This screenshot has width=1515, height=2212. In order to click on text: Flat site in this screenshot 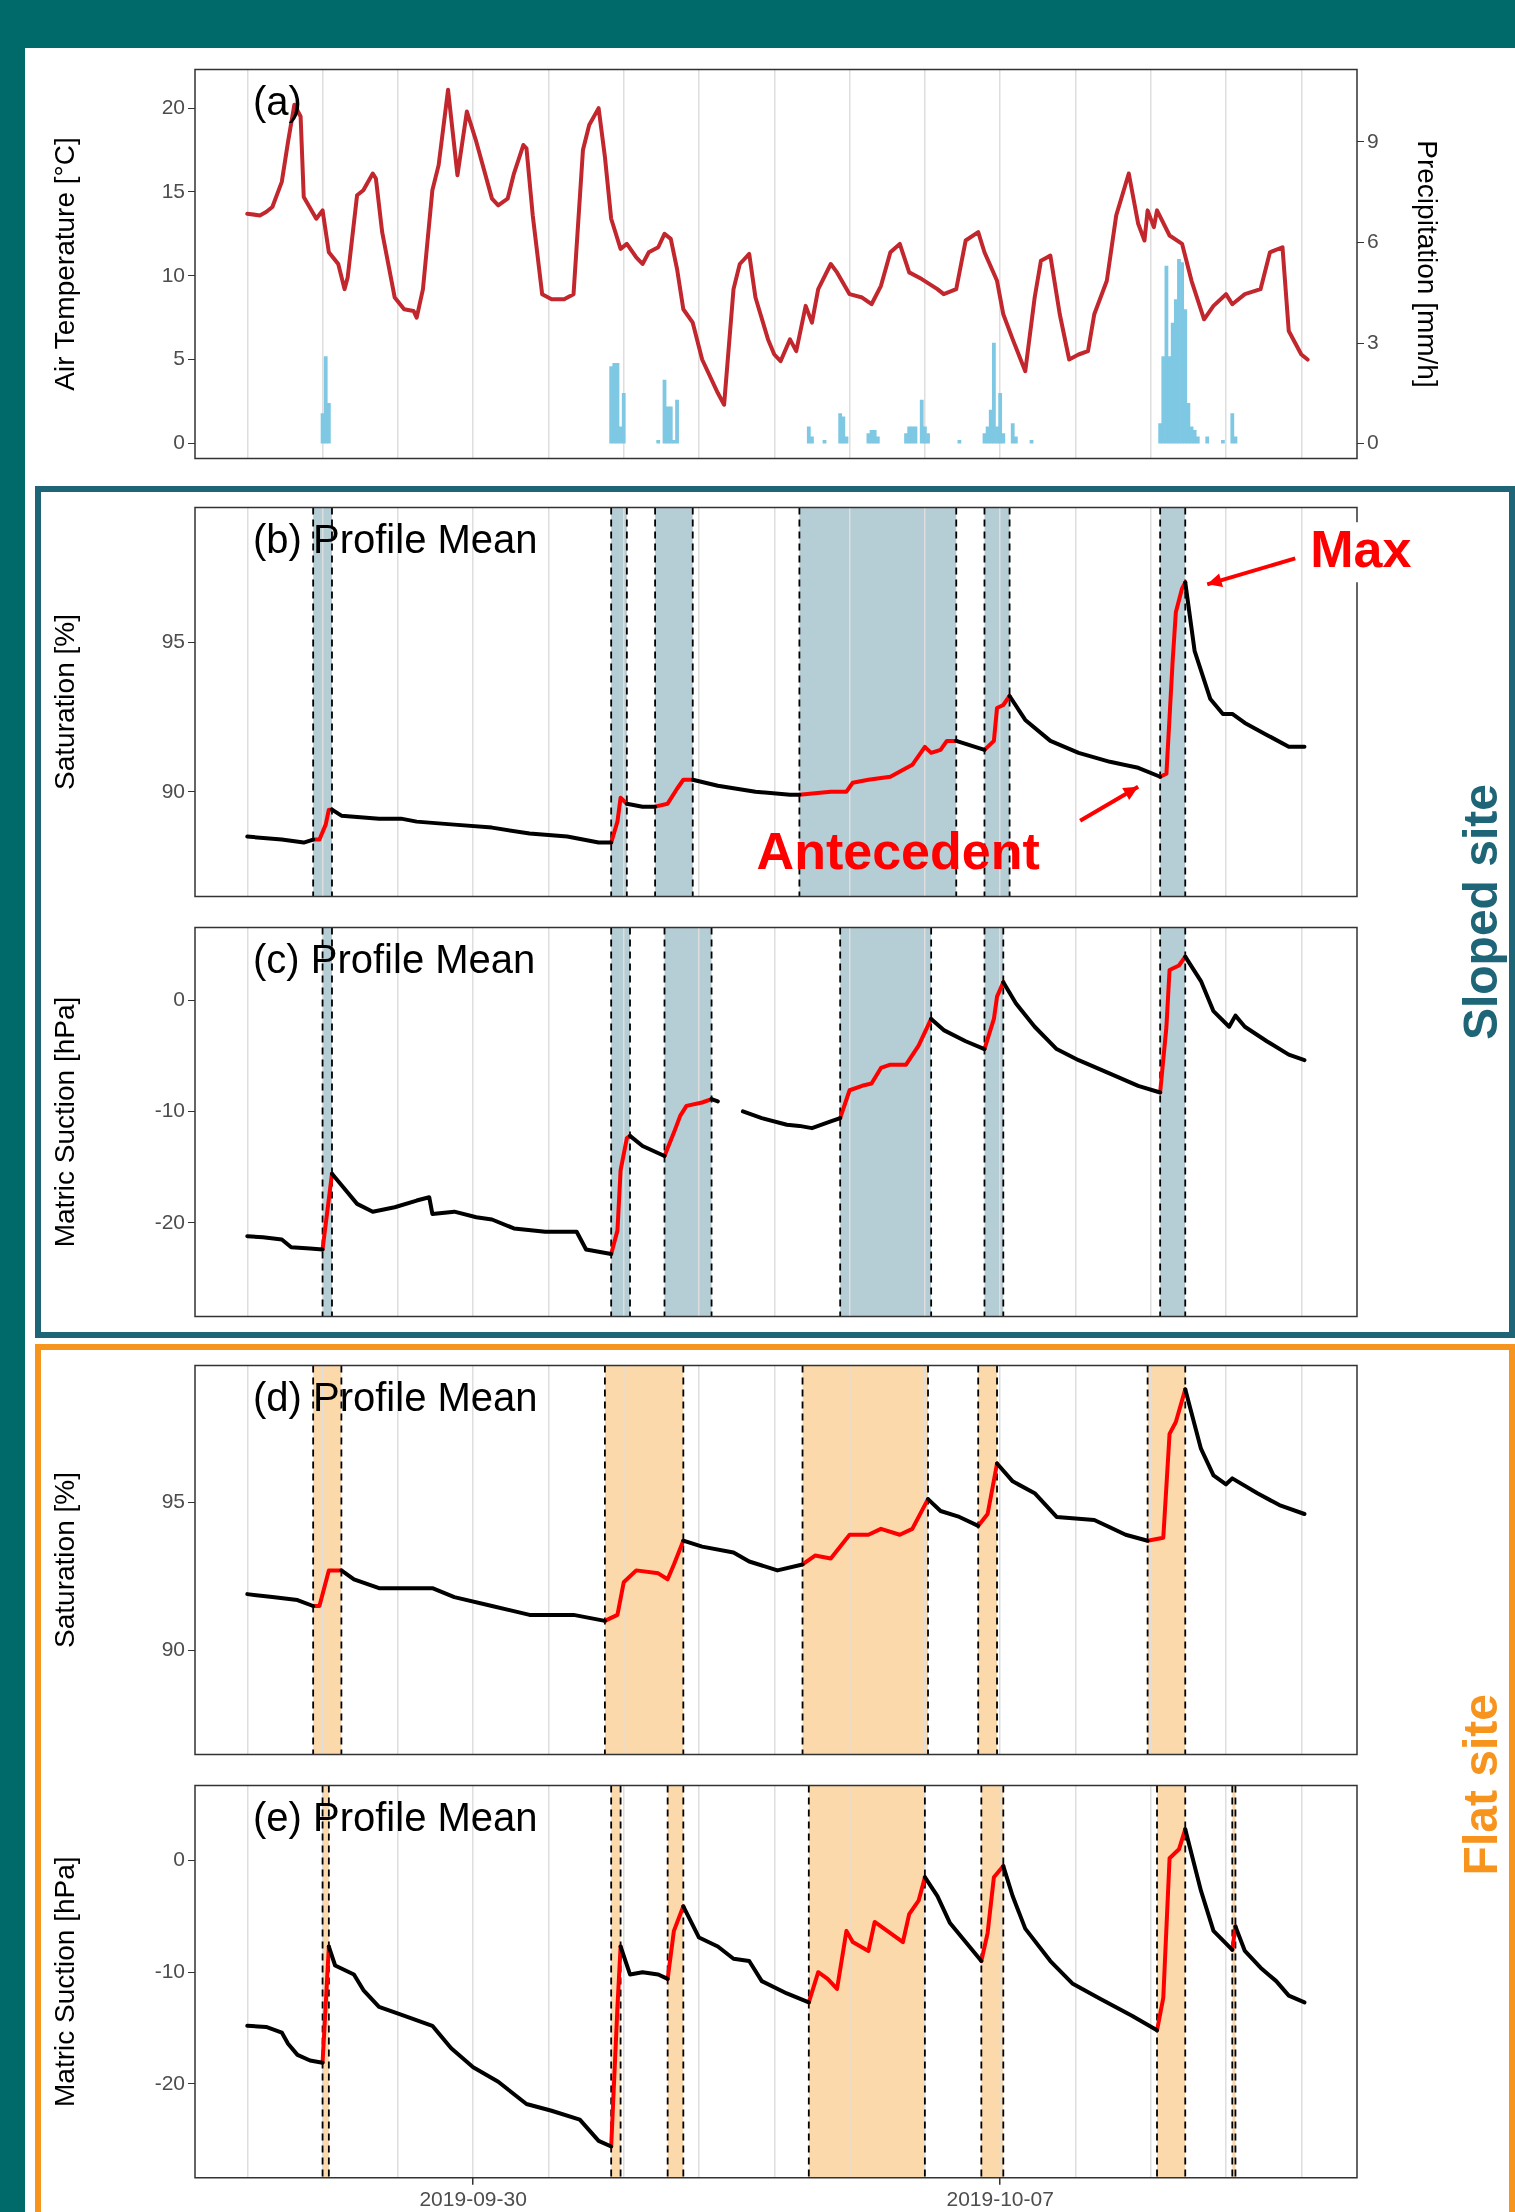, I will do `click(1480, 1785)`.